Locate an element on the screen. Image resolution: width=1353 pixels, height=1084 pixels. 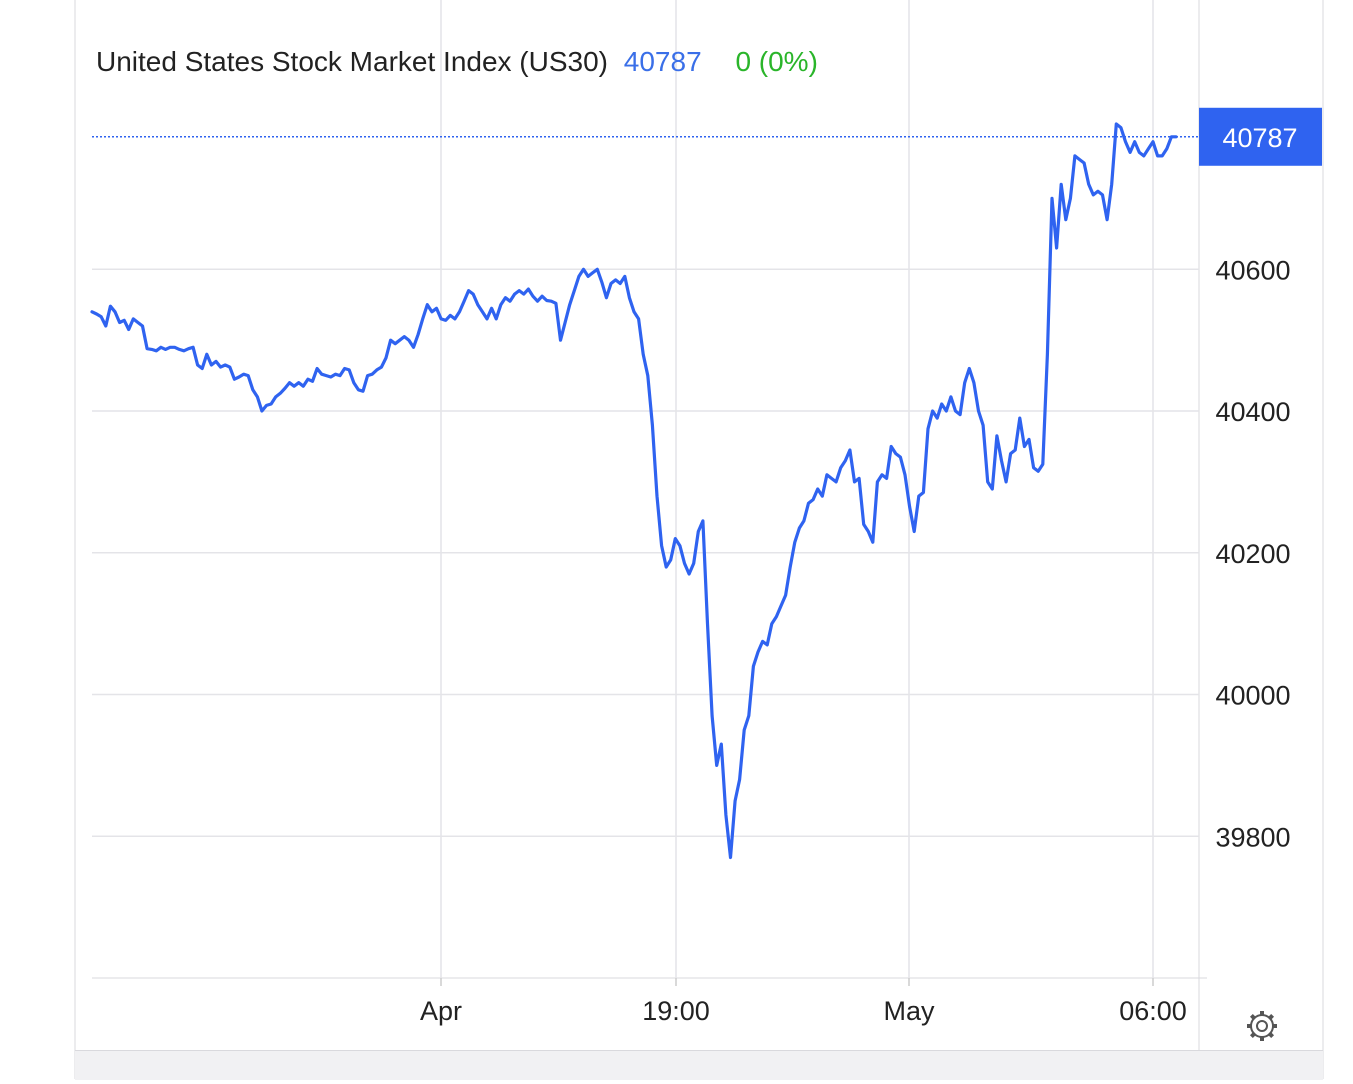
y-tick-label: 40600 is located at coordinates (1252, 270).